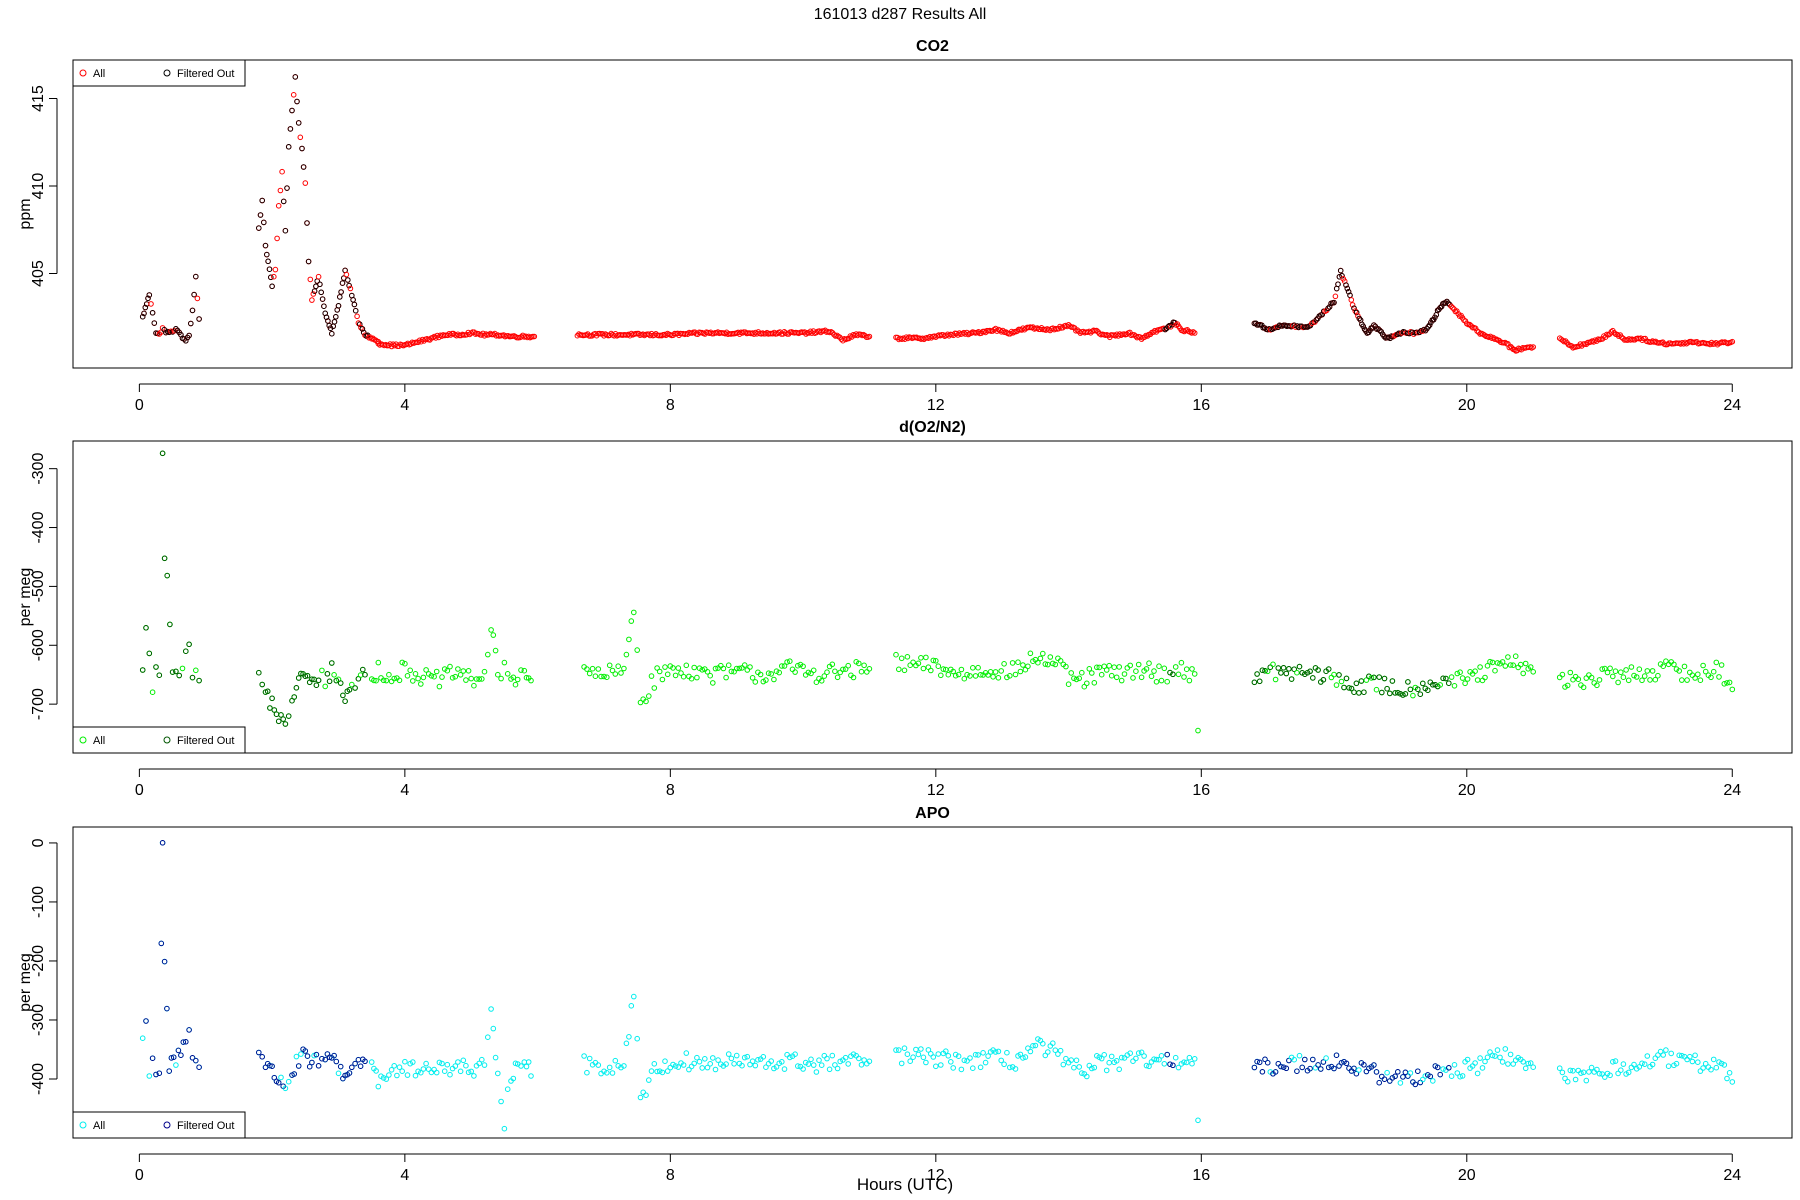 The height and width of the screenshot is (1200, 1800). I want to click on y-tick-label: 405, so click(38, 273).